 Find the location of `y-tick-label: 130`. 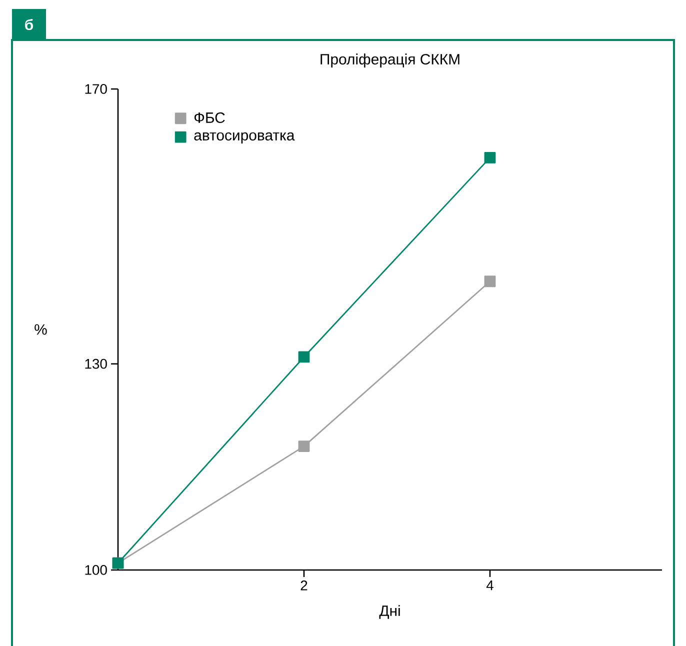

y-tick-label: 130 is located at coordinates (96, 363).